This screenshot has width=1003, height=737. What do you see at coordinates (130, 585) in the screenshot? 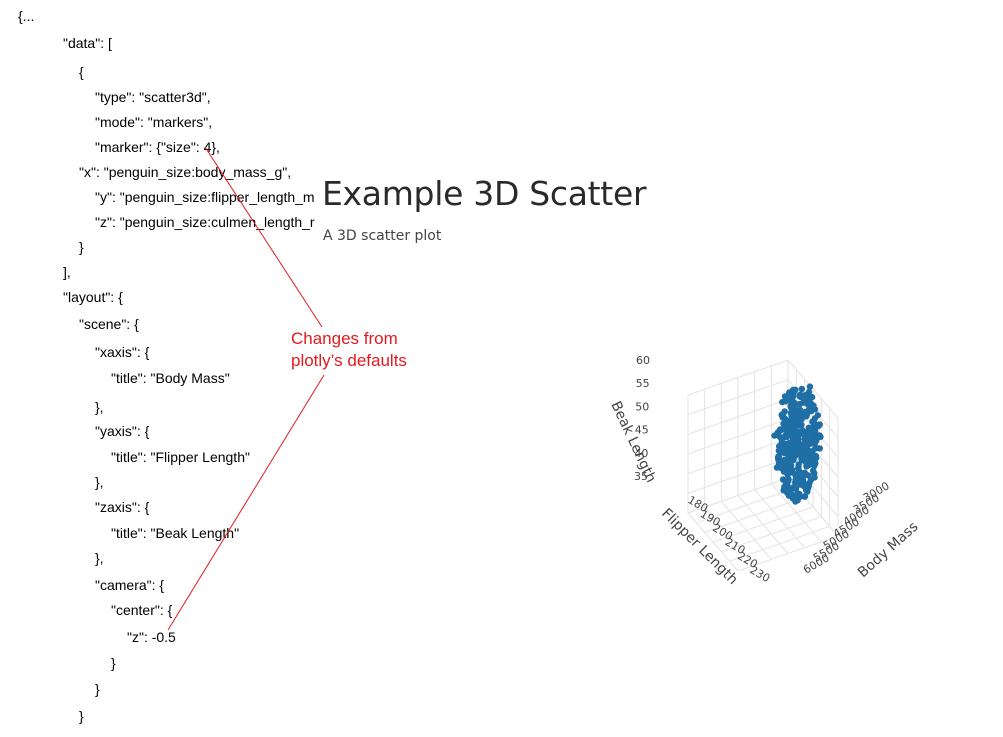
I see `code-line: "camera": {` at bounding box center [130, 585].